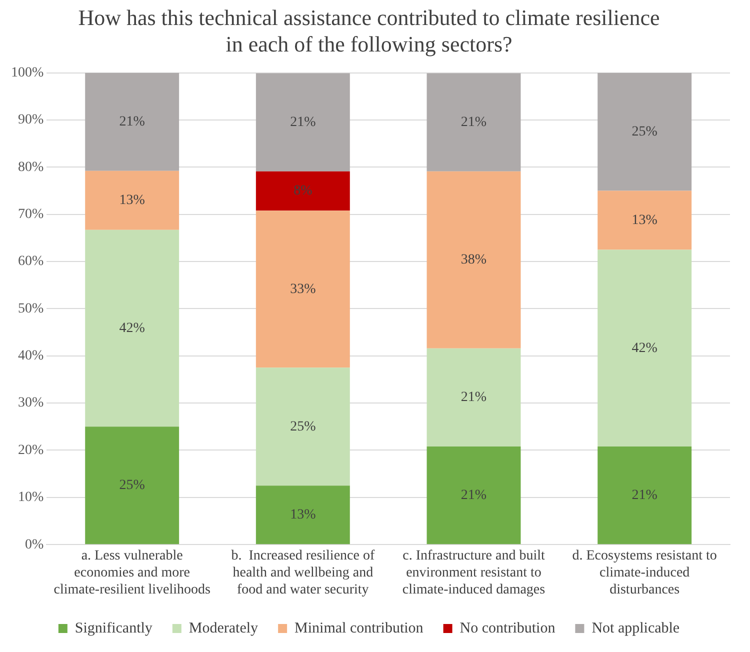 The height and width of the screenshot is (652, 750). Describe the element at coordinates (508, 628) in the screenshot. I see `legend-label: No contribution` at that location.